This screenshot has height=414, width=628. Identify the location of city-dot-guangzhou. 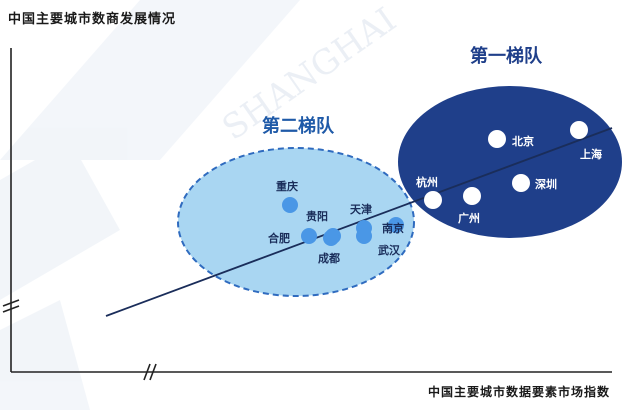
(472, 196).